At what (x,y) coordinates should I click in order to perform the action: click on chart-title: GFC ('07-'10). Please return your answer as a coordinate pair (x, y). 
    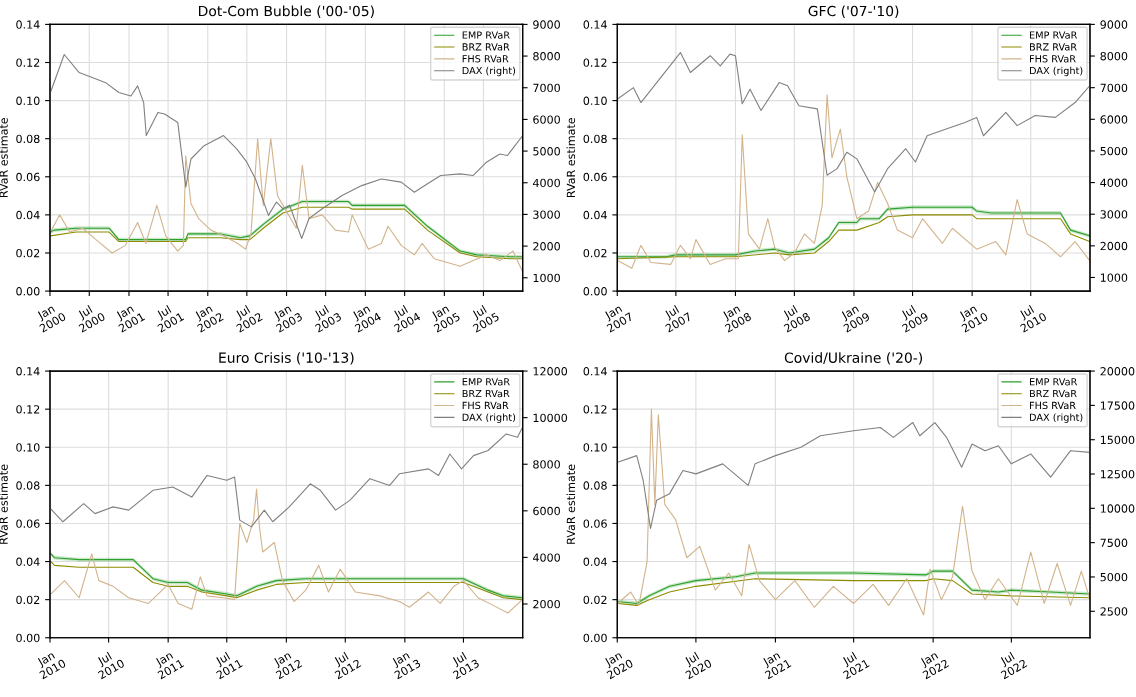
    Looking at the image, I should click on (853, 11).